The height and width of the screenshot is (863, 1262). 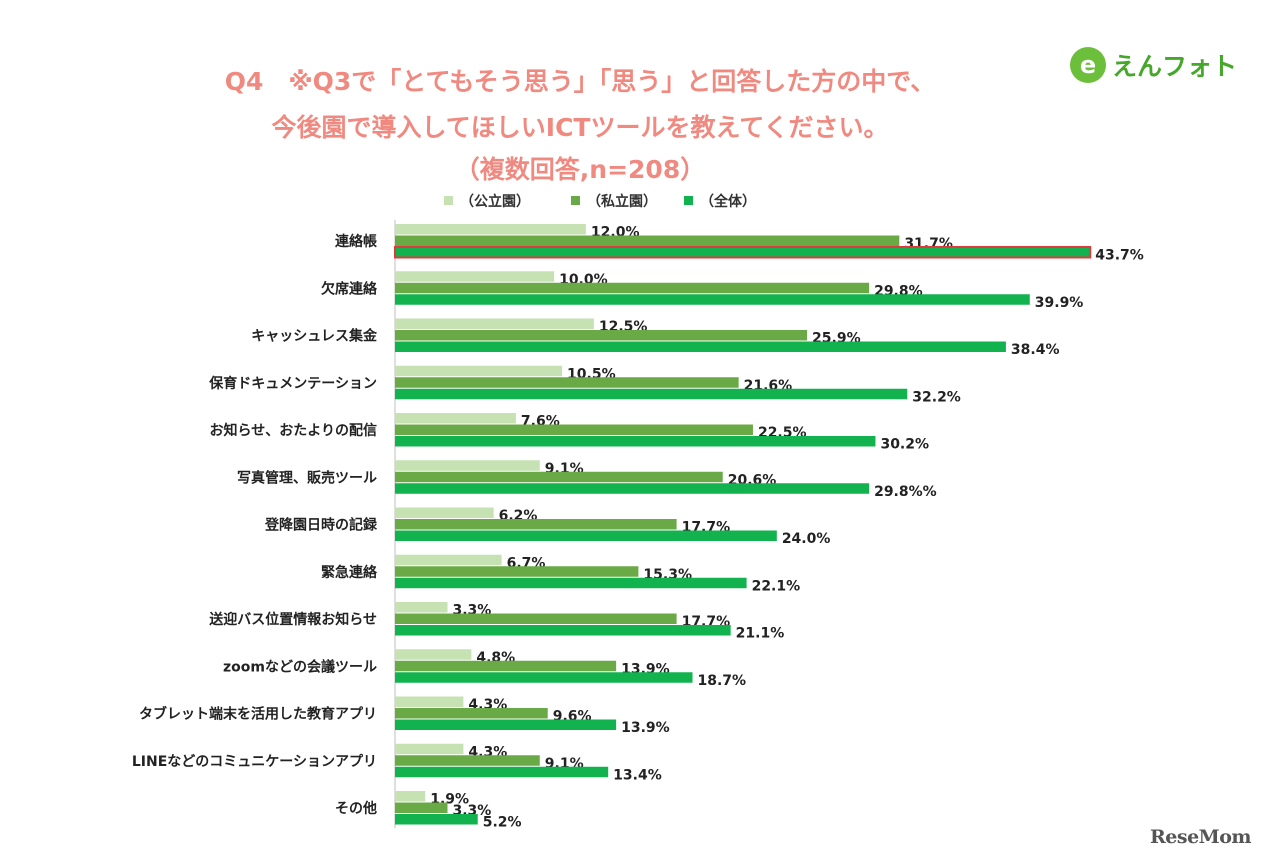 I want to click on logo-text: えんフォト, so click(x=1175, y=66).